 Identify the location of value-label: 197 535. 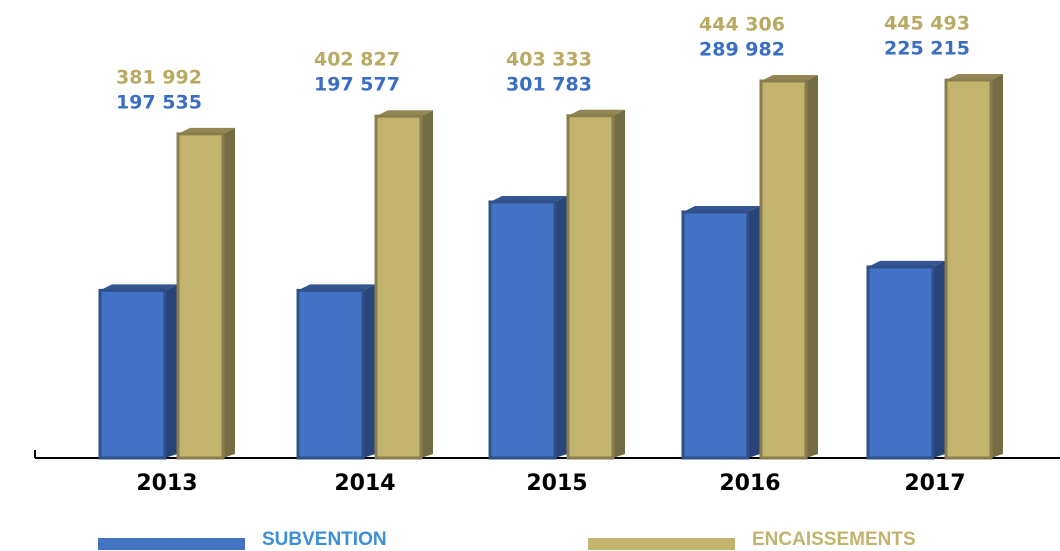
(159, 102).